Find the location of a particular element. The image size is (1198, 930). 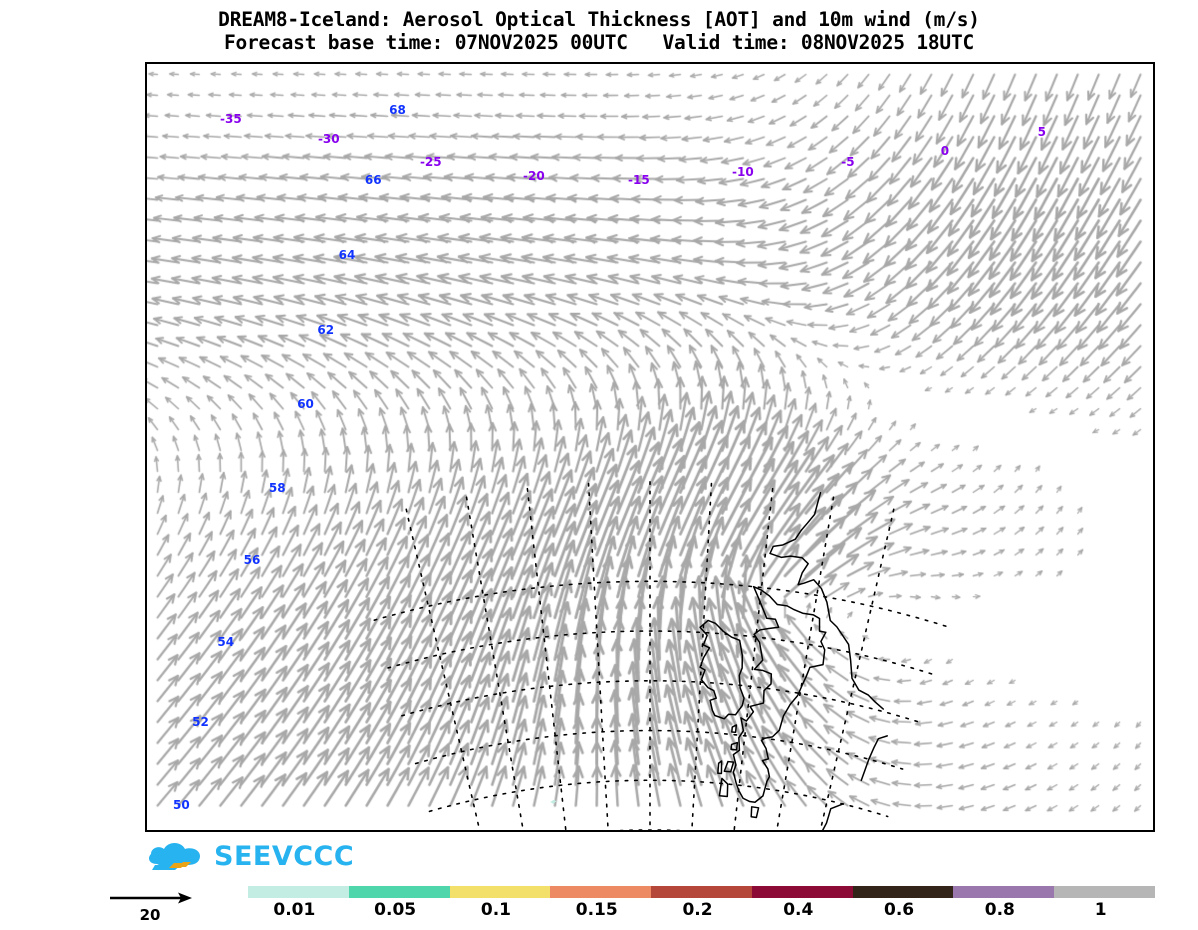

seevccc-logo: SEEVCCC is located at coordinates (249, 856).